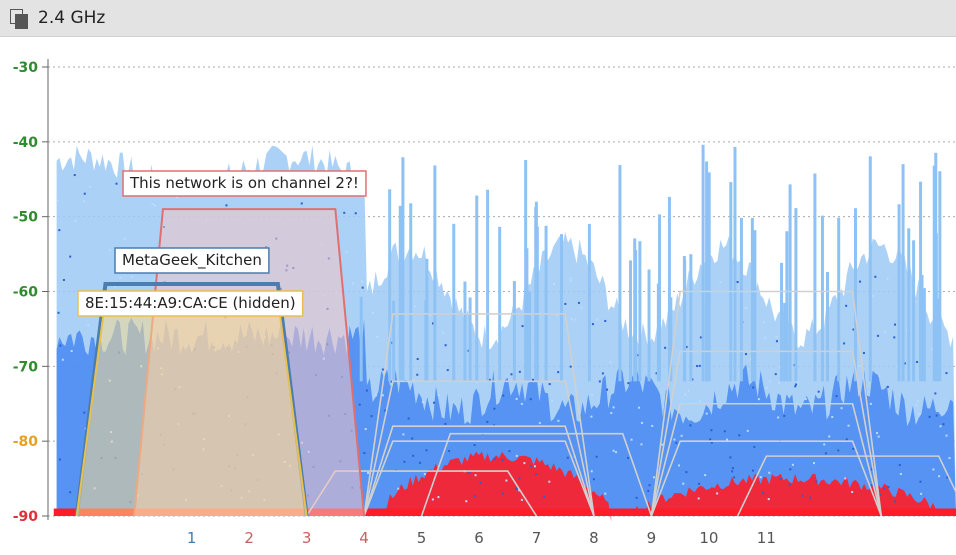  What do you see at coordinates (594, 538) in the screenshot?
I see `x-tick-label: 8` at bounding box center [594, 538].